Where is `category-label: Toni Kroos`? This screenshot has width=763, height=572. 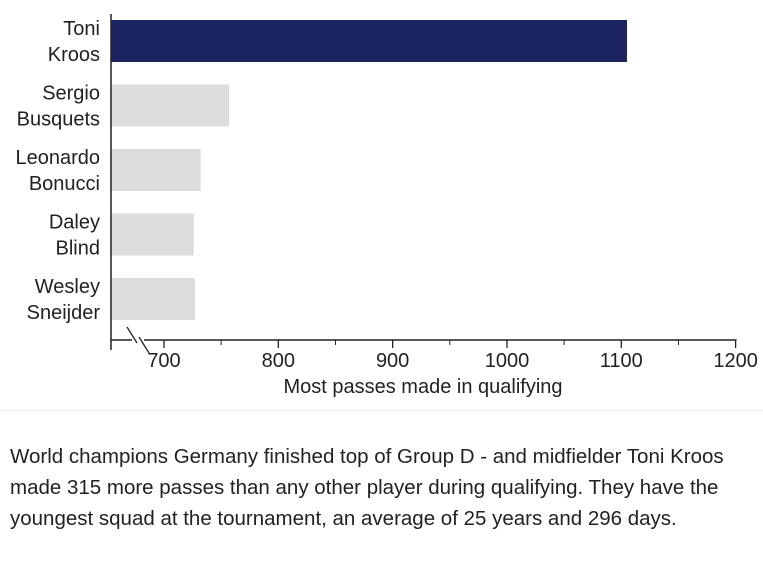 category-label: Toni Kroos is located at coordinates (74, 42).